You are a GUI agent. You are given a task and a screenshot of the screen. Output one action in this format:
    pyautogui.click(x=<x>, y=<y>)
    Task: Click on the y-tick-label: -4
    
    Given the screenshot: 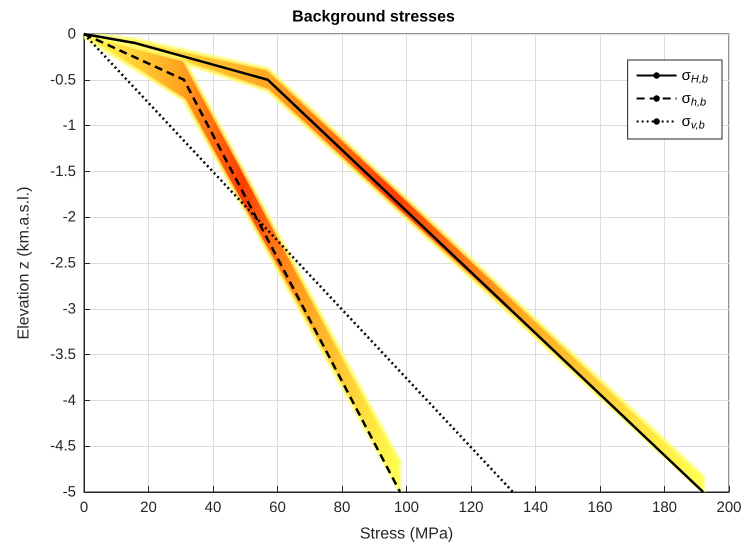 What is the action you would take?
    pyautogui.click(x=69, y=400)
    